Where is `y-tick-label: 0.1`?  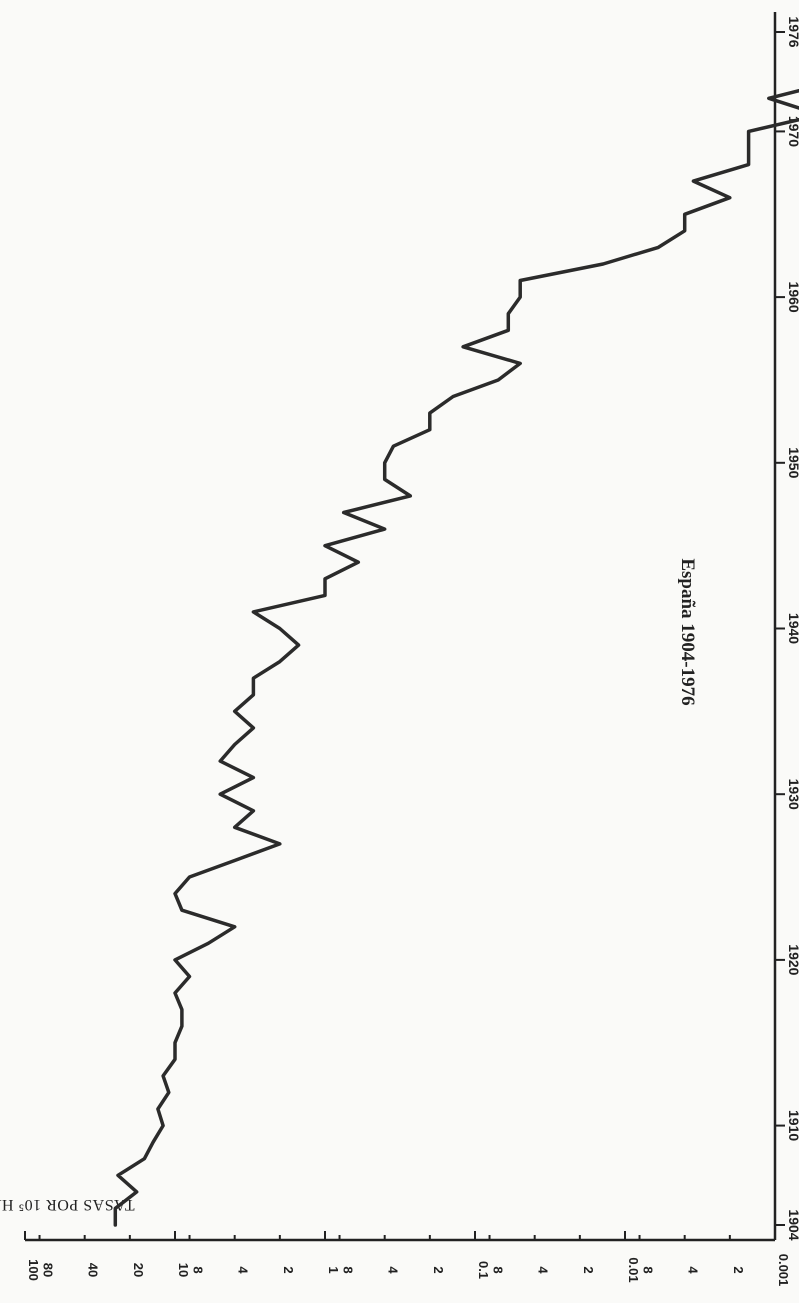 y-tick-label: 0.1 is located at coordinates (483, 1270).